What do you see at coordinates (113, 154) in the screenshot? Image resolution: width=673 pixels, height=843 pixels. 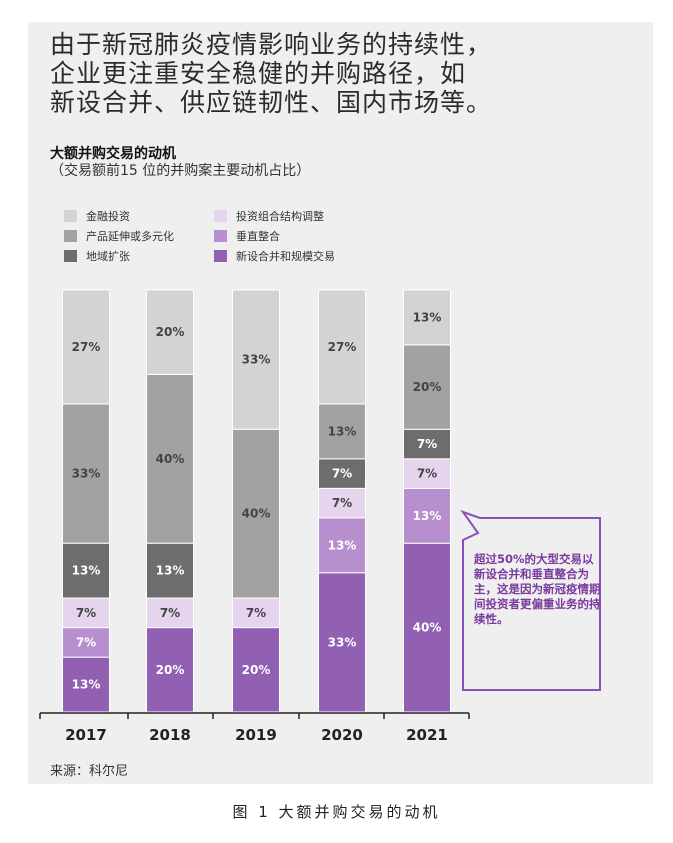 I see `chart-title: 大额并购交易的动机` at bounding box center [113, 154].